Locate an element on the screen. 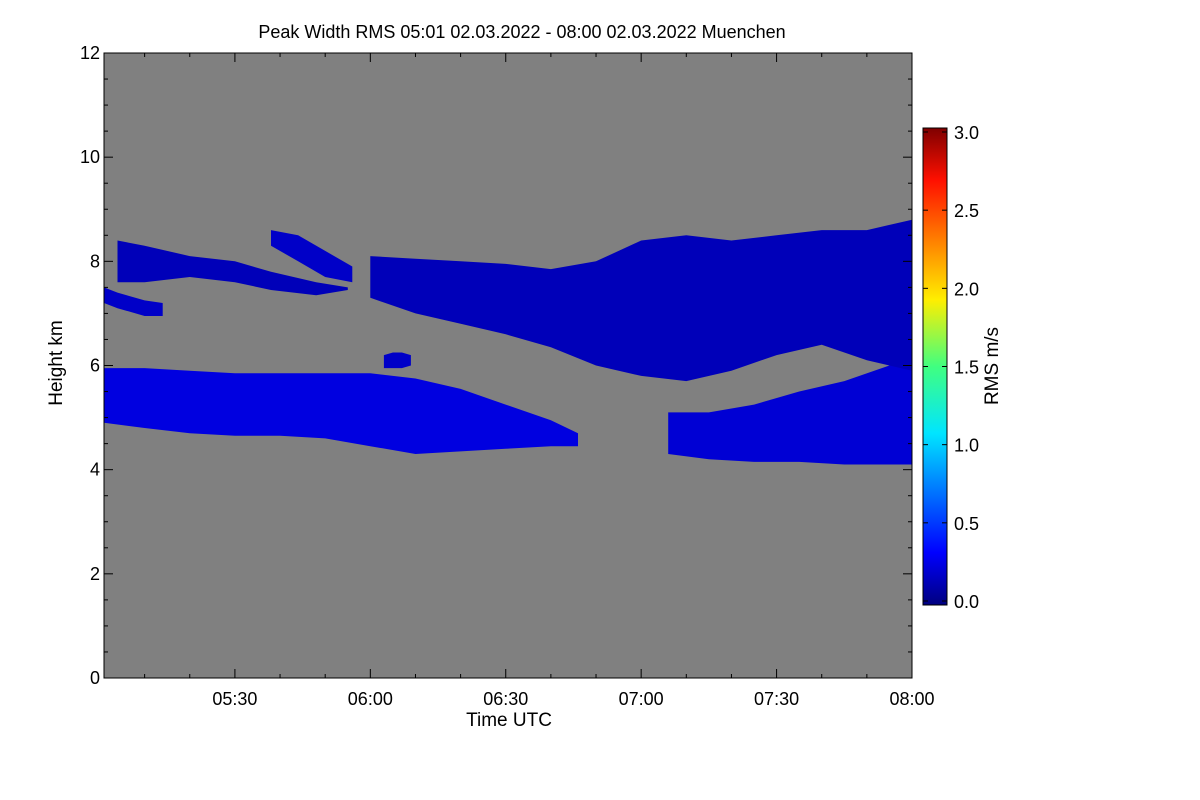  colorbar-tick-label: 1.5 is located at coordinates (966, 368).